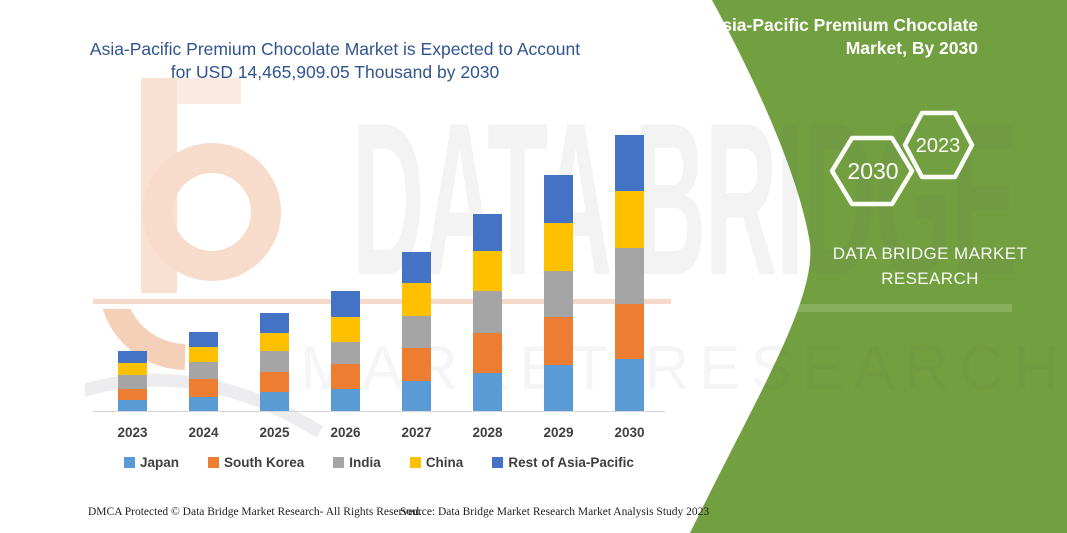 The image size is (1067, 533). I want to click on bar-2023, so click(132, 381).